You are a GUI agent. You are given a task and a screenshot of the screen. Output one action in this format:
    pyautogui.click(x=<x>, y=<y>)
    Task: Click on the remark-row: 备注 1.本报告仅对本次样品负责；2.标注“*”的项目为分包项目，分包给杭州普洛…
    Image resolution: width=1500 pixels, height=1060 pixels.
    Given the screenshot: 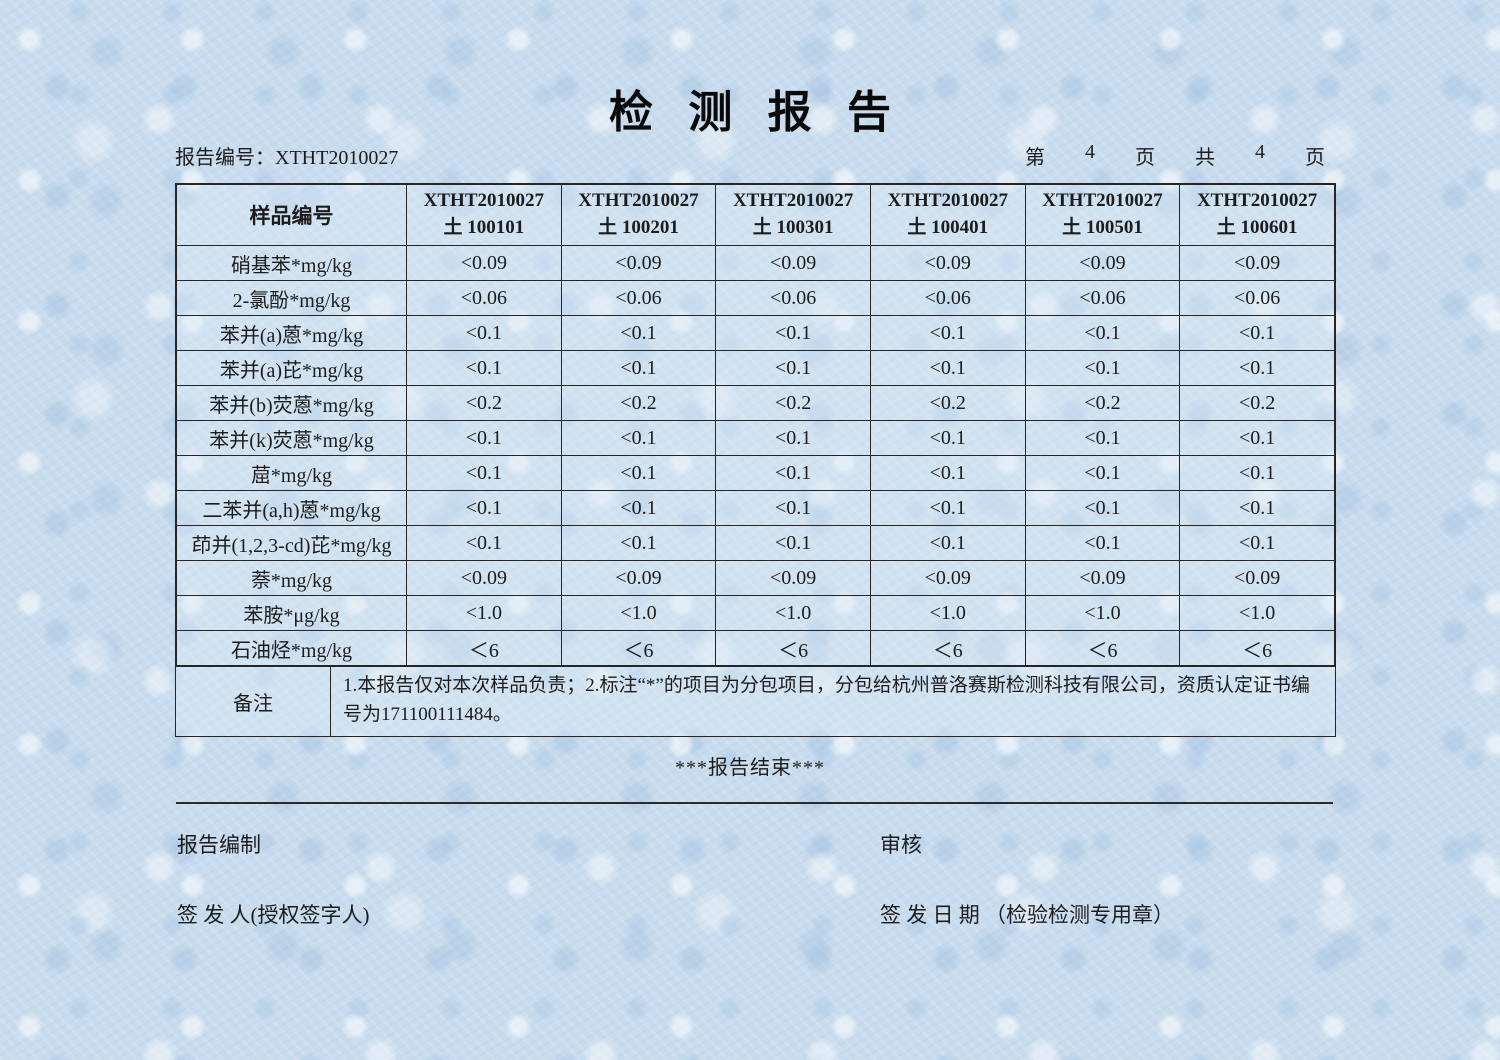 What is the action you would take?
    pyautogui.click(x=755, y=701)
    